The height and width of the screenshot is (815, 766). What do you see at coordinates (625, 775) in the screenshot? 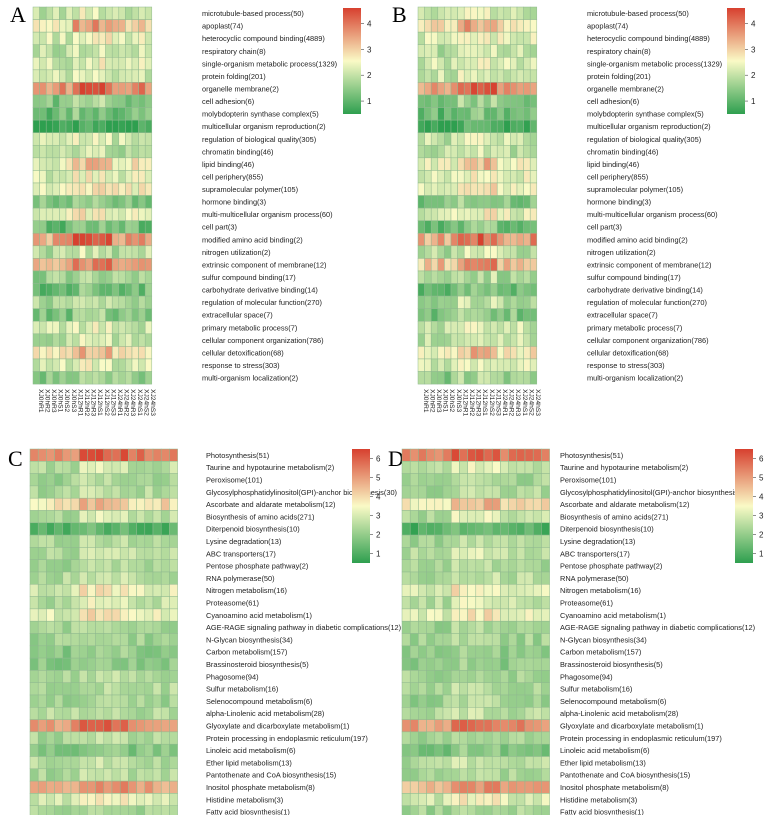
I see `row-label: Pantothenate and CoA biosynthesis(15)` at bounding box center [625, 775].